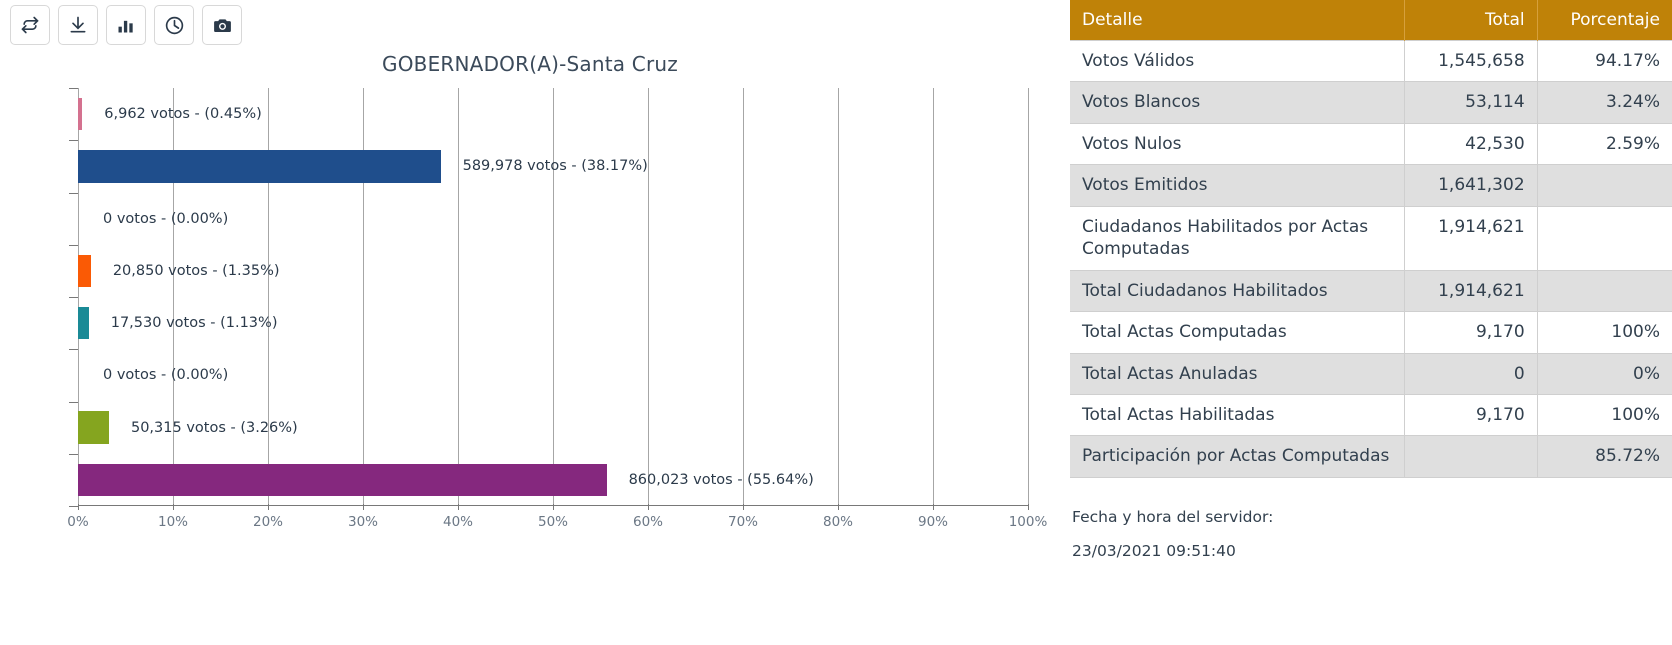 The image size is (1672, 645). I want to click on table-row: Votos Válidos 1,545,658 94.17%, so click(1371, 61).